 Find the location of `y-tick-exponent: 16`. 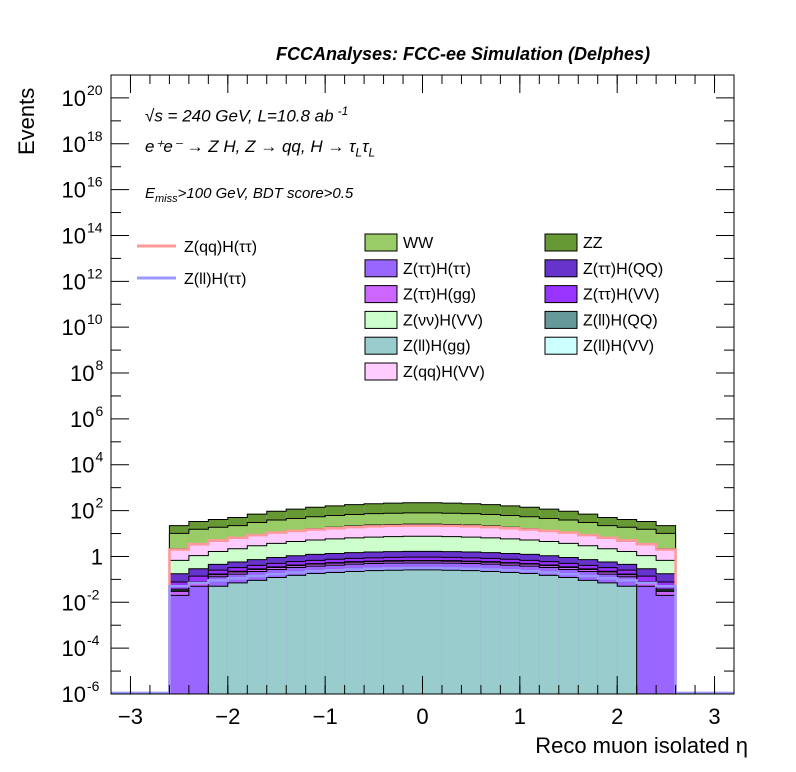

y-tick-exponent: 16 is located at coordinates (95, 182).